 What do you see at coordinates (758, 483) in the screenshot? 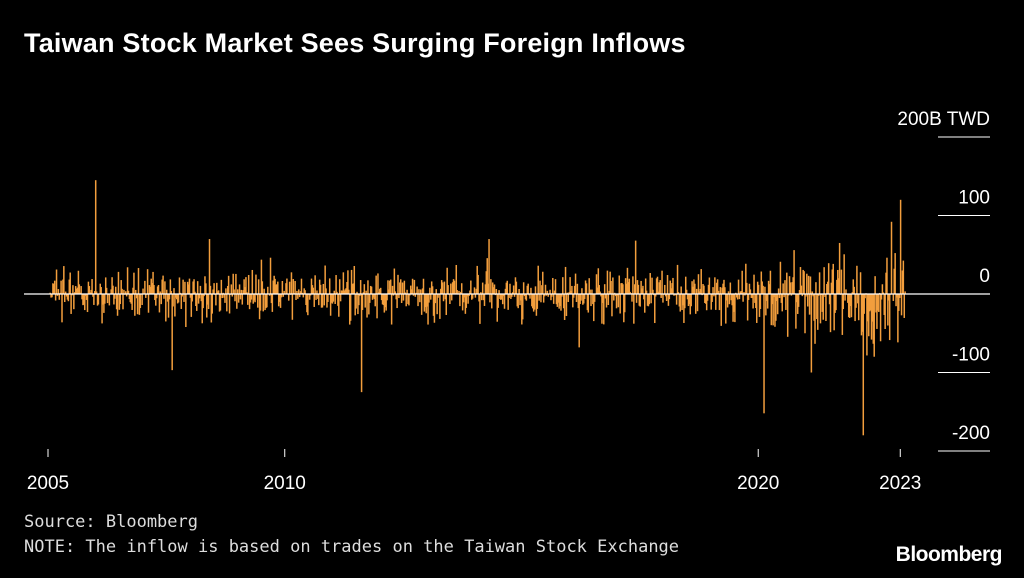
I see `x-tick-label: 2020` at bounding box center [758, 483].